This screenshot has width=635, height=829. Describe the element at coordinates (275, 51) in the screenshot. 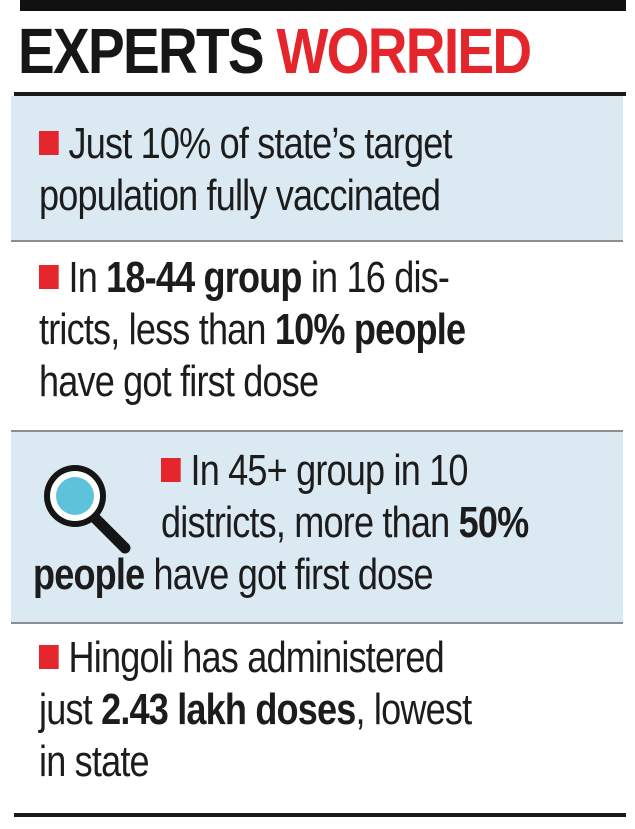

I see `headline: EXPERTS WORRIED` at that location.